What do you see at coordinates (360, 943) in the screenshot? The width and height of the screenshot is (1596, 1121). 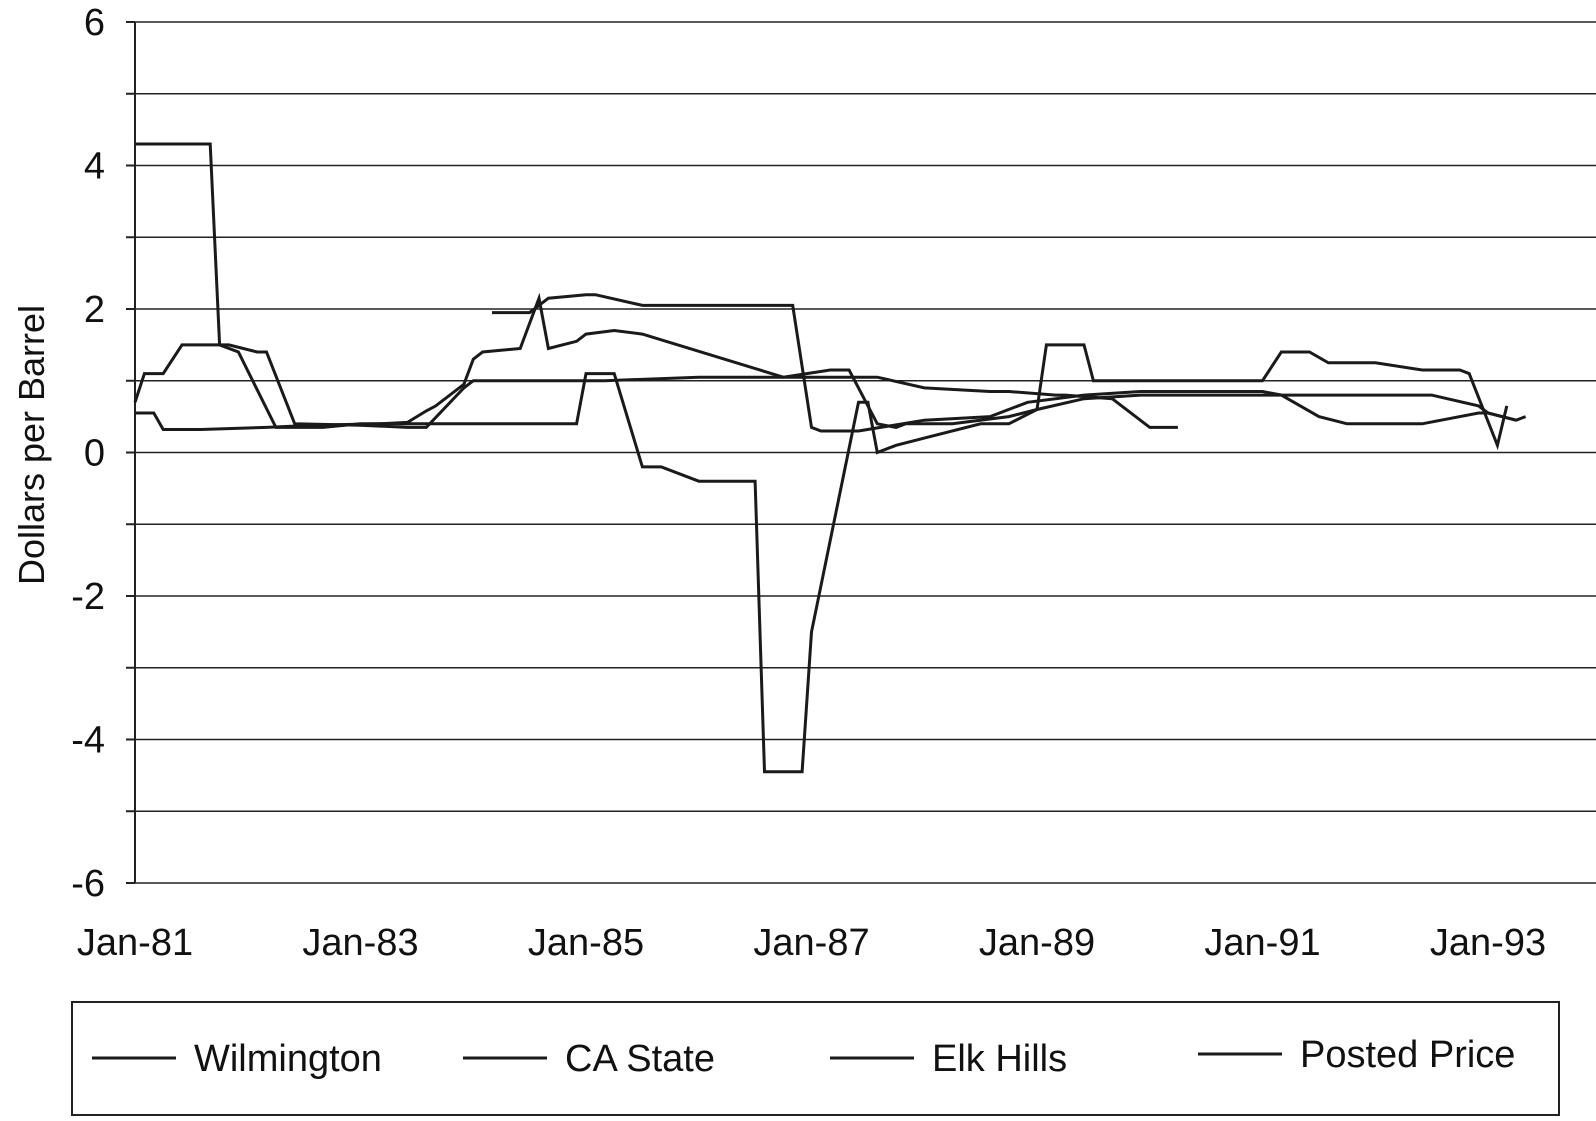 I see `x-tick-label: Jan-83` at bounding box center [360, 943].